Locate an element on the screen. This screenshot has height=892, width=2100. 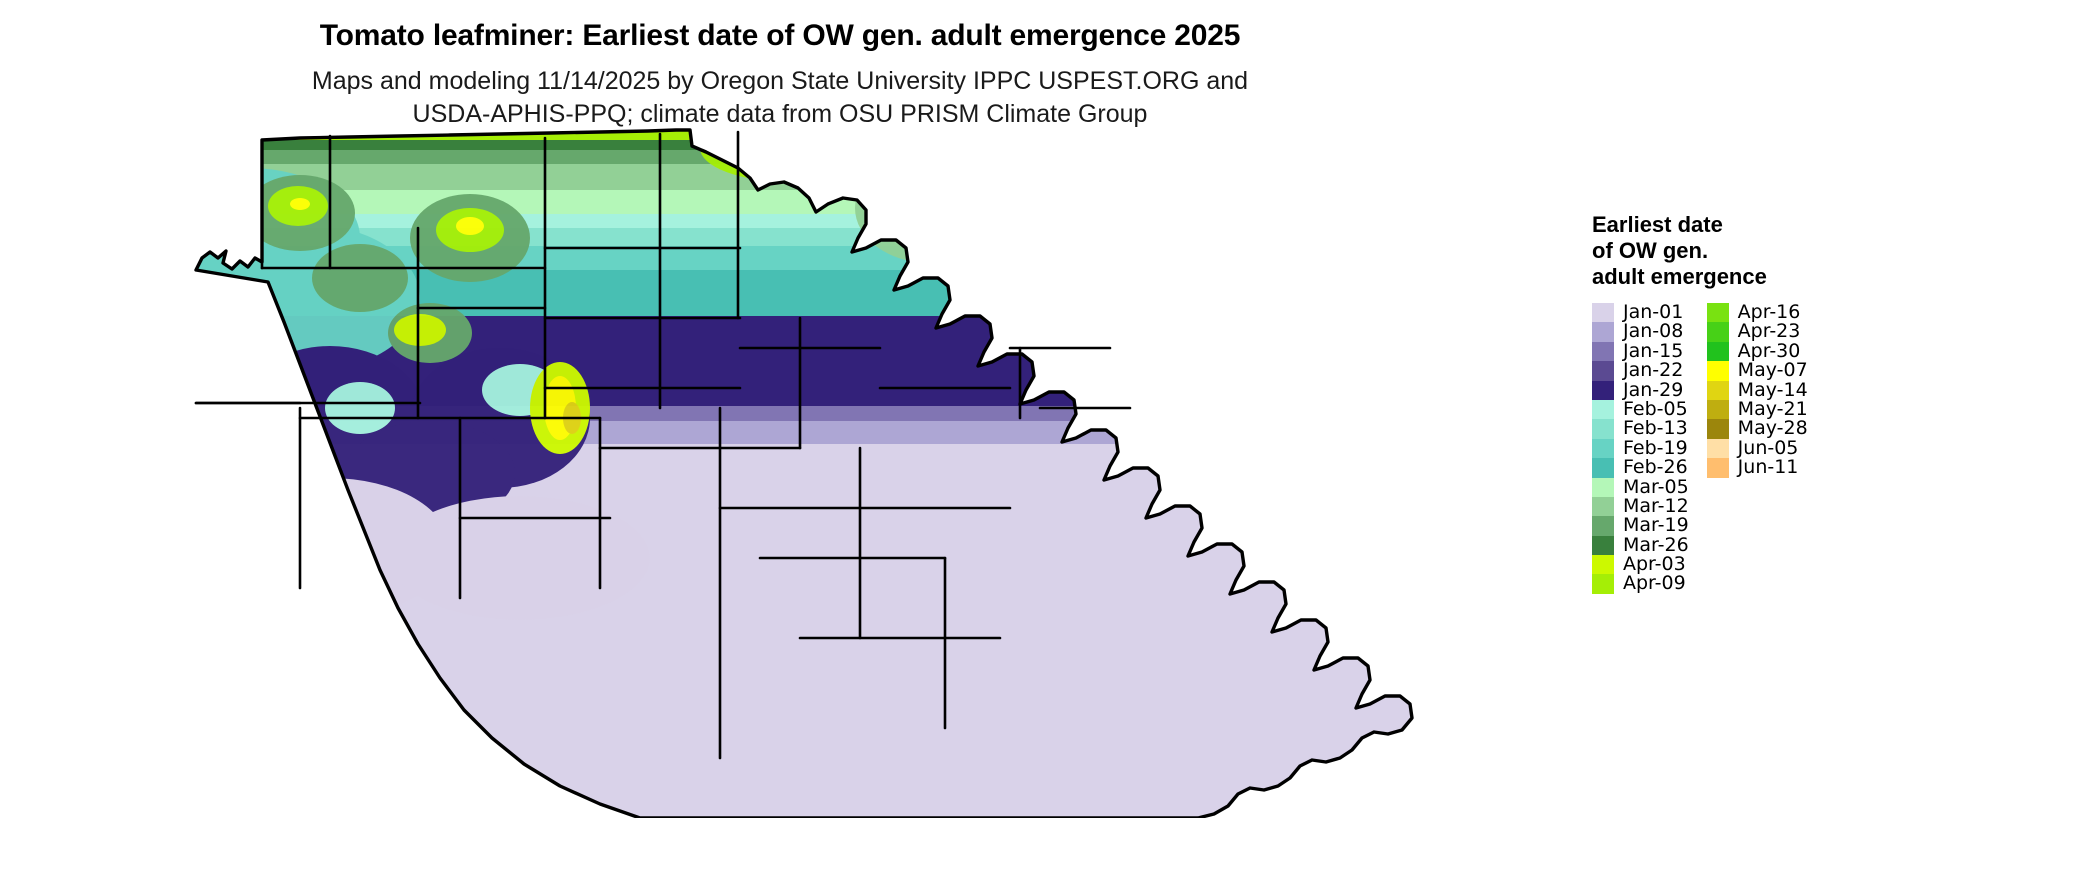
legend-entry: Apr-23 is located at coordinates (1757, 331).